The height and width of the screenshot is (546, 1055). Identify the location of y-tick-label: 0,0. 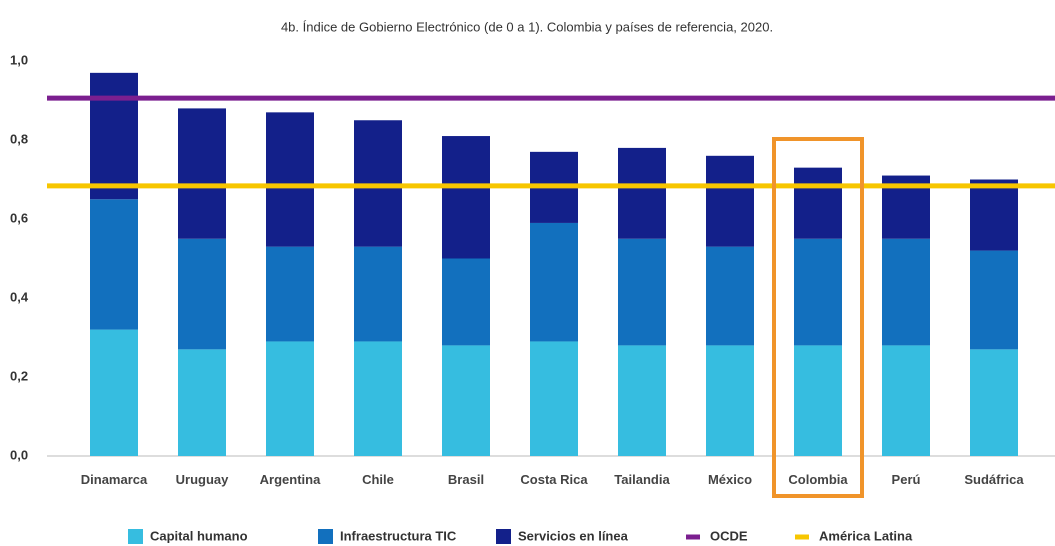
(19, 454).